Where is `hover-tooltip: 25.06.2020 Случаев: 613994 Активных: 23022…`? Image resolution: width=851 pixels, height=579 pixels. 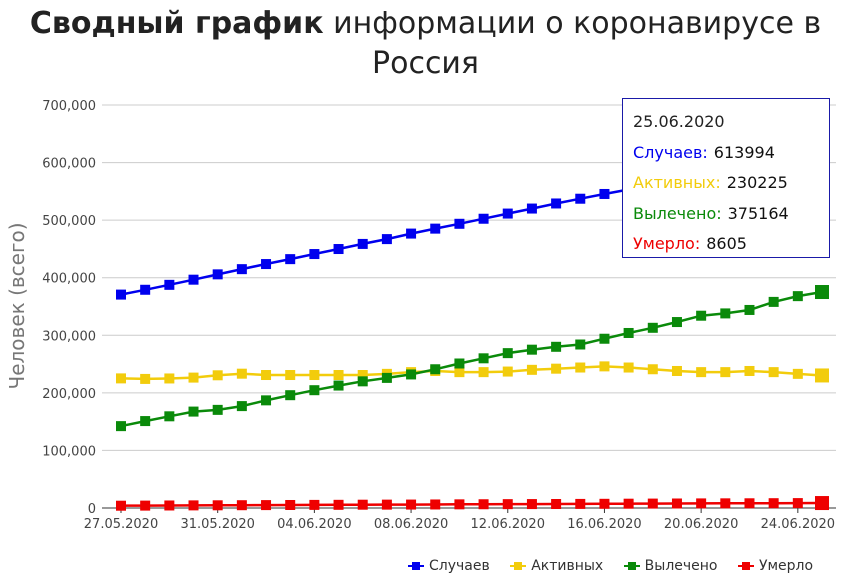
hover-tooltip: 25.06.2020 Случаев: 613994 Активных: 23022… is located at coordinates (726, 178).